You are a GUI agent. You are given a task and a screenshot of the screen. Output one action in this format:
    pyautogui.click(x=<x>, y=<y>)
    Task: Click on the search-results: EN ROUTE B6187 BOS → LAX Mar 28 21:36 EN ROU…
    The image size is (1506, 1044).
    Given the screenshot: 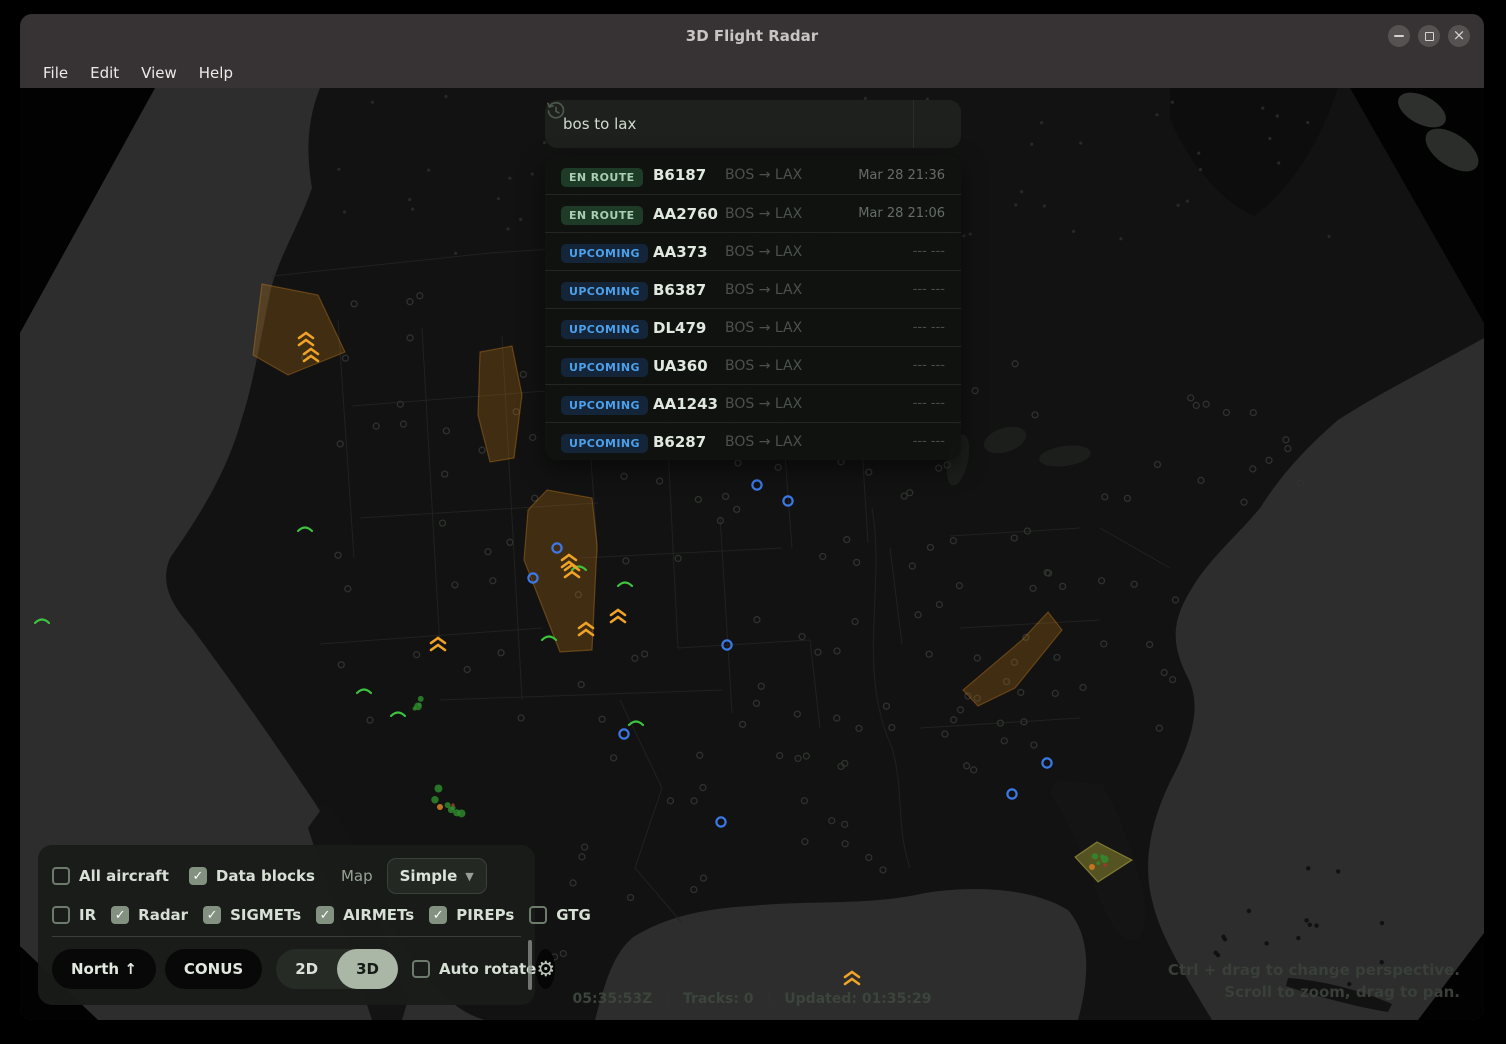 What is the action you would take?
    pyautogui.click(x=753, y=308)
    